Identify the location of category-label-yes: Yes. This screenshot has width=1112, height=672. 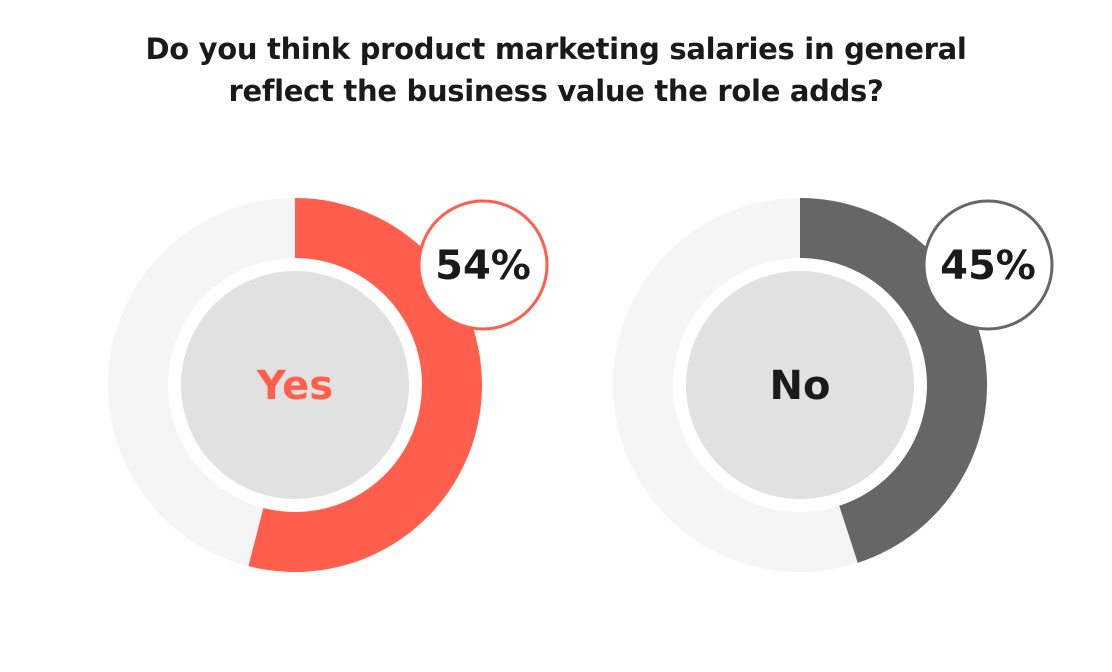
(294, 386).